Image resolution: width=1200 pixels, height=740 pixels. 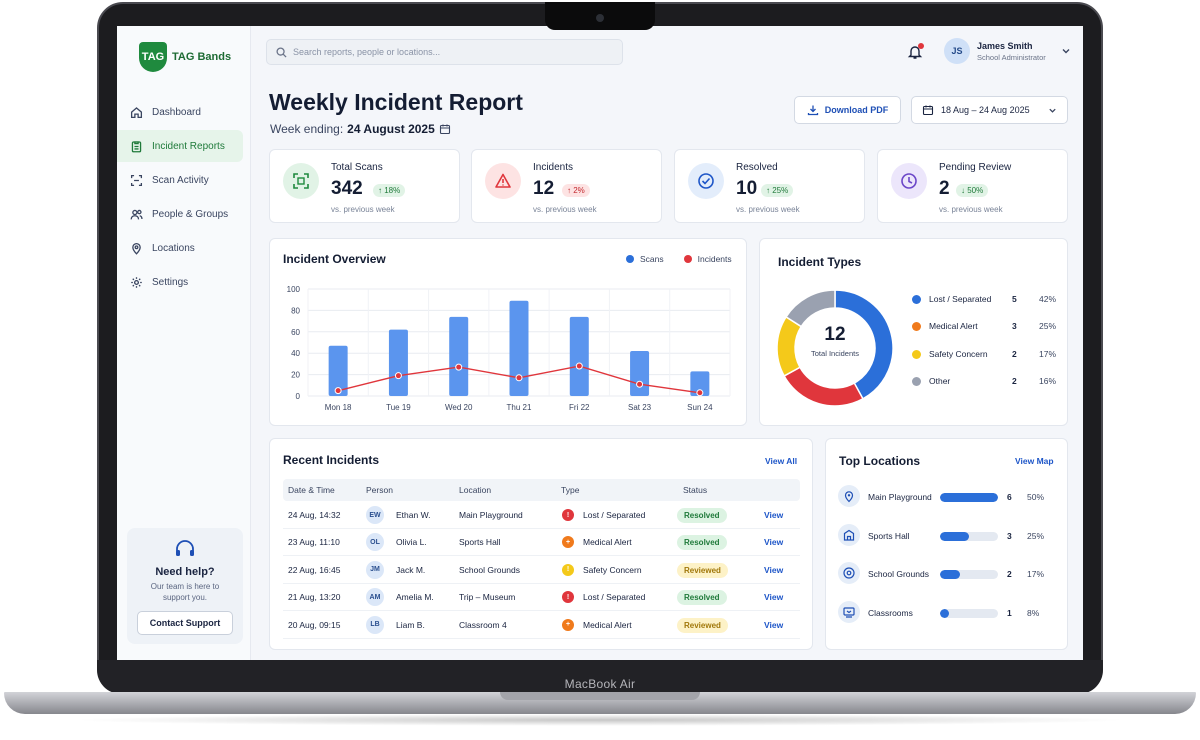 I want to click on avatar: LB, so click(x=375, y=624).